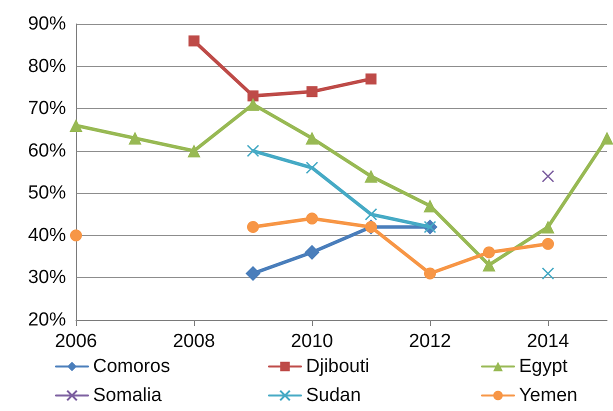 This screenshot has width=613, height=411. I want to click on y-tick-label: 60%, so click(47, 151).